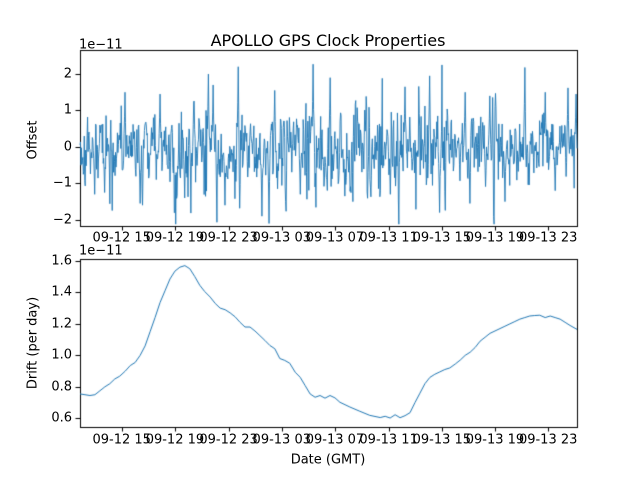 This screenshot has width=640, height=480. I want to click on offset-scale-exponent-label: 1e−11, so click(101, 45).